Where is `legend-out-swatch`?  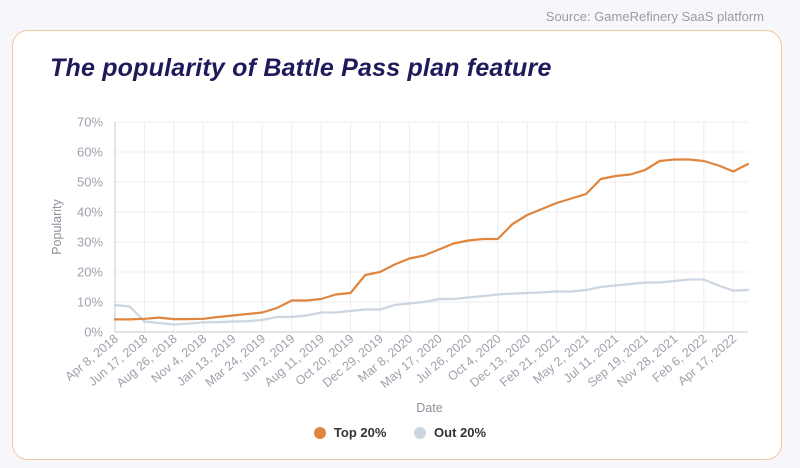 legend-out-swatch is located at coordinates (420, 432).